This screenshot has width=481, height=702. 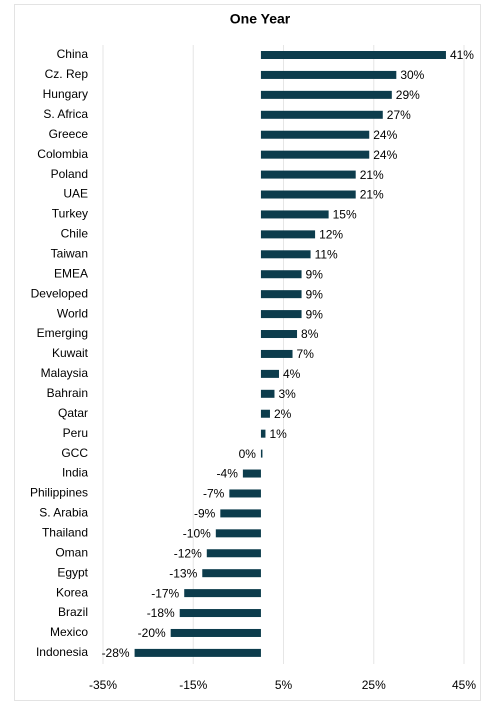 What do you see at coordinates (69, 632) in the screenshot?
I see `y-tick-label: Mexico` at bounding box center [69, 632].